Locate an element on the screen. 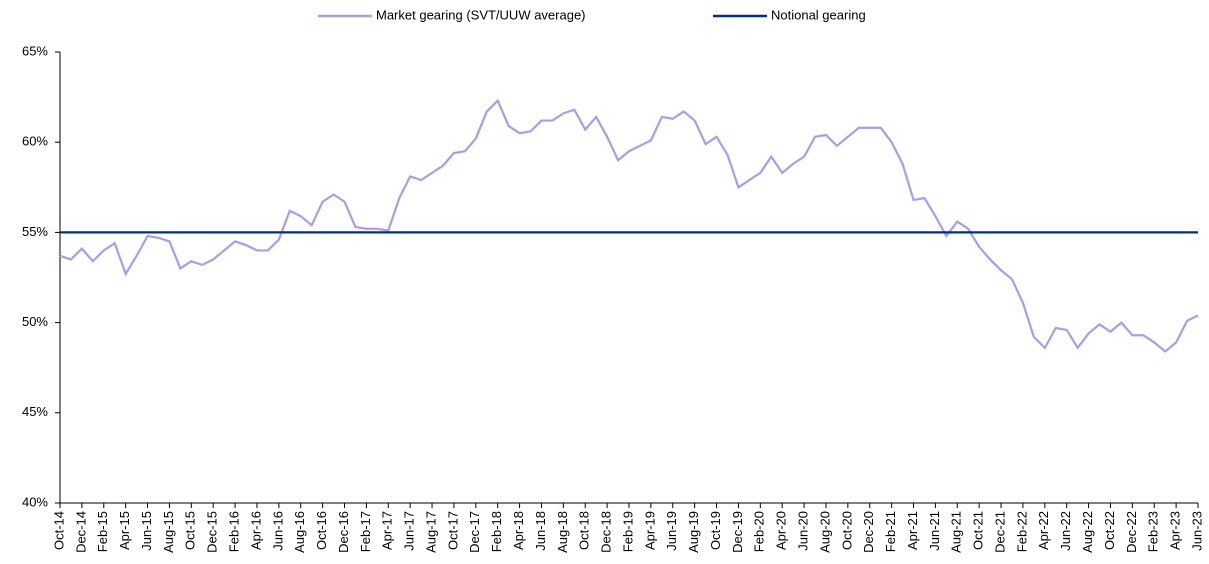 The image size is (1209, 564). x-tick-label: Oct-21 is located at coordinates (978, 530).